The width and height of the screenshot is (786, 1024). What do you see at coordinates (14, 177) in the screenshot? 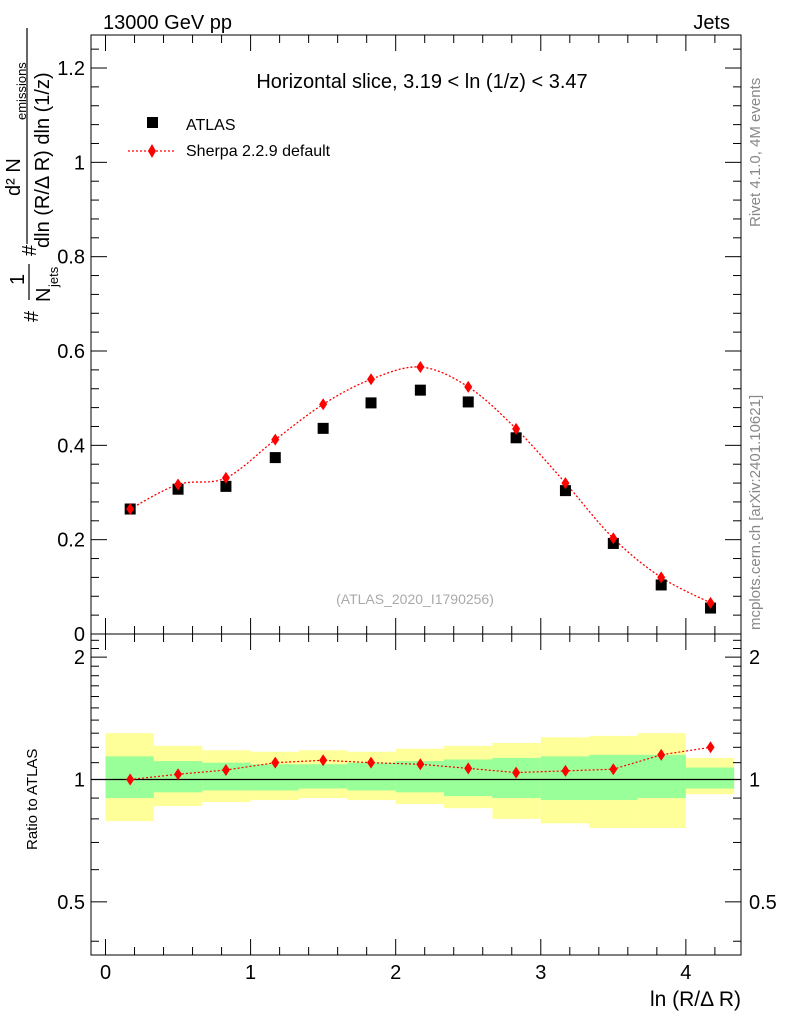
I see `ylabel-frac2-num: d² N` at bounding box center [14, 177].